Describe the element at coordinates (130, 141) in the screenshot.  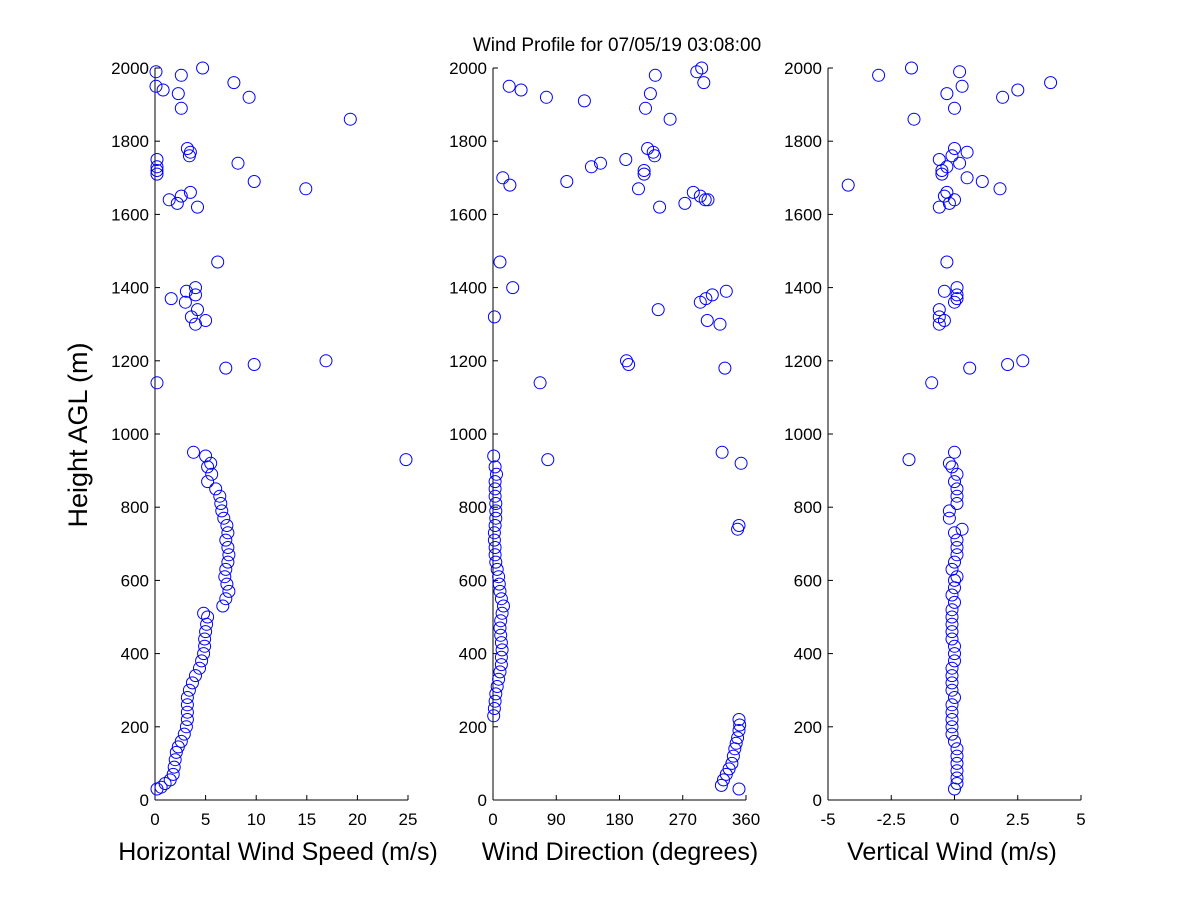
I see `speed-y-tick-label: 1800` at that location.